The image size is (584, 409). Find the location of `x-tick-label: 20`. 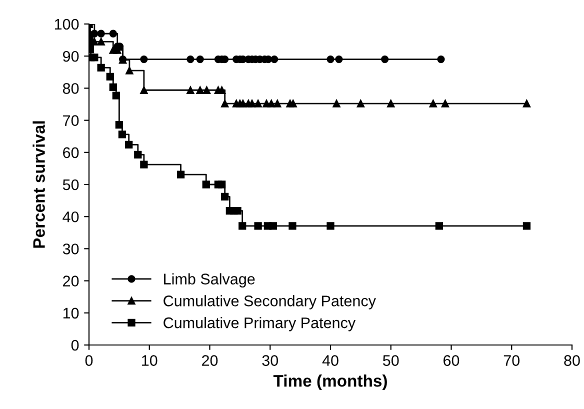

x-tick-label: 20 is located at coordinates (210, 360).